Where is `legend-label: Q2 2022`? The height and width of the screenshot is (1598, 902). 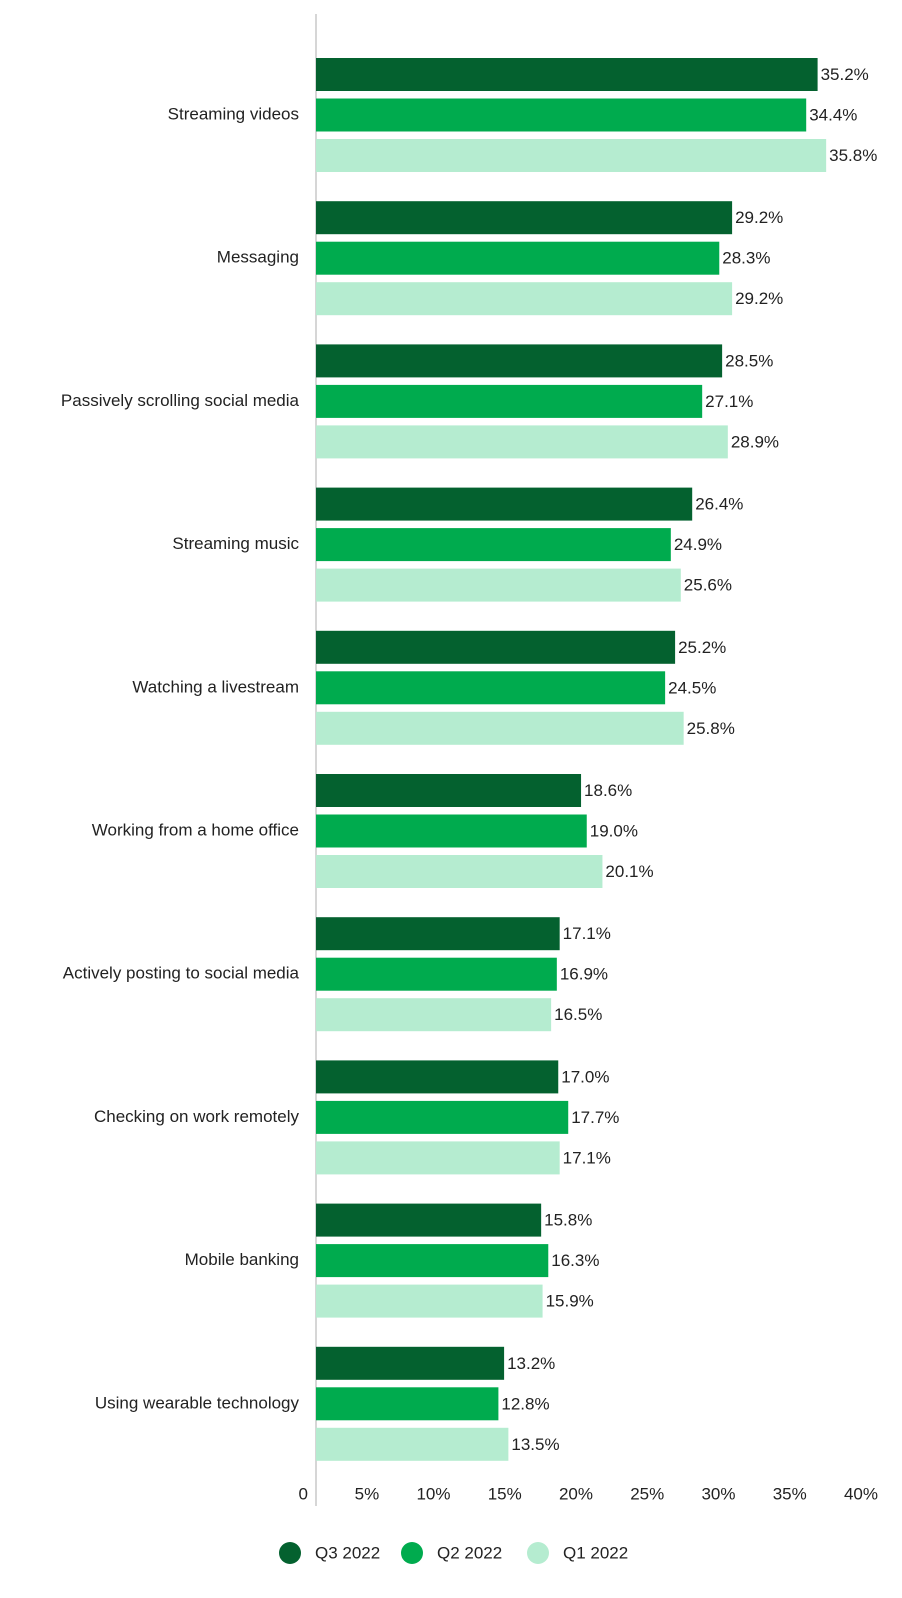
legend-label: Q2 2022 is located at coordinates (469, 1552).